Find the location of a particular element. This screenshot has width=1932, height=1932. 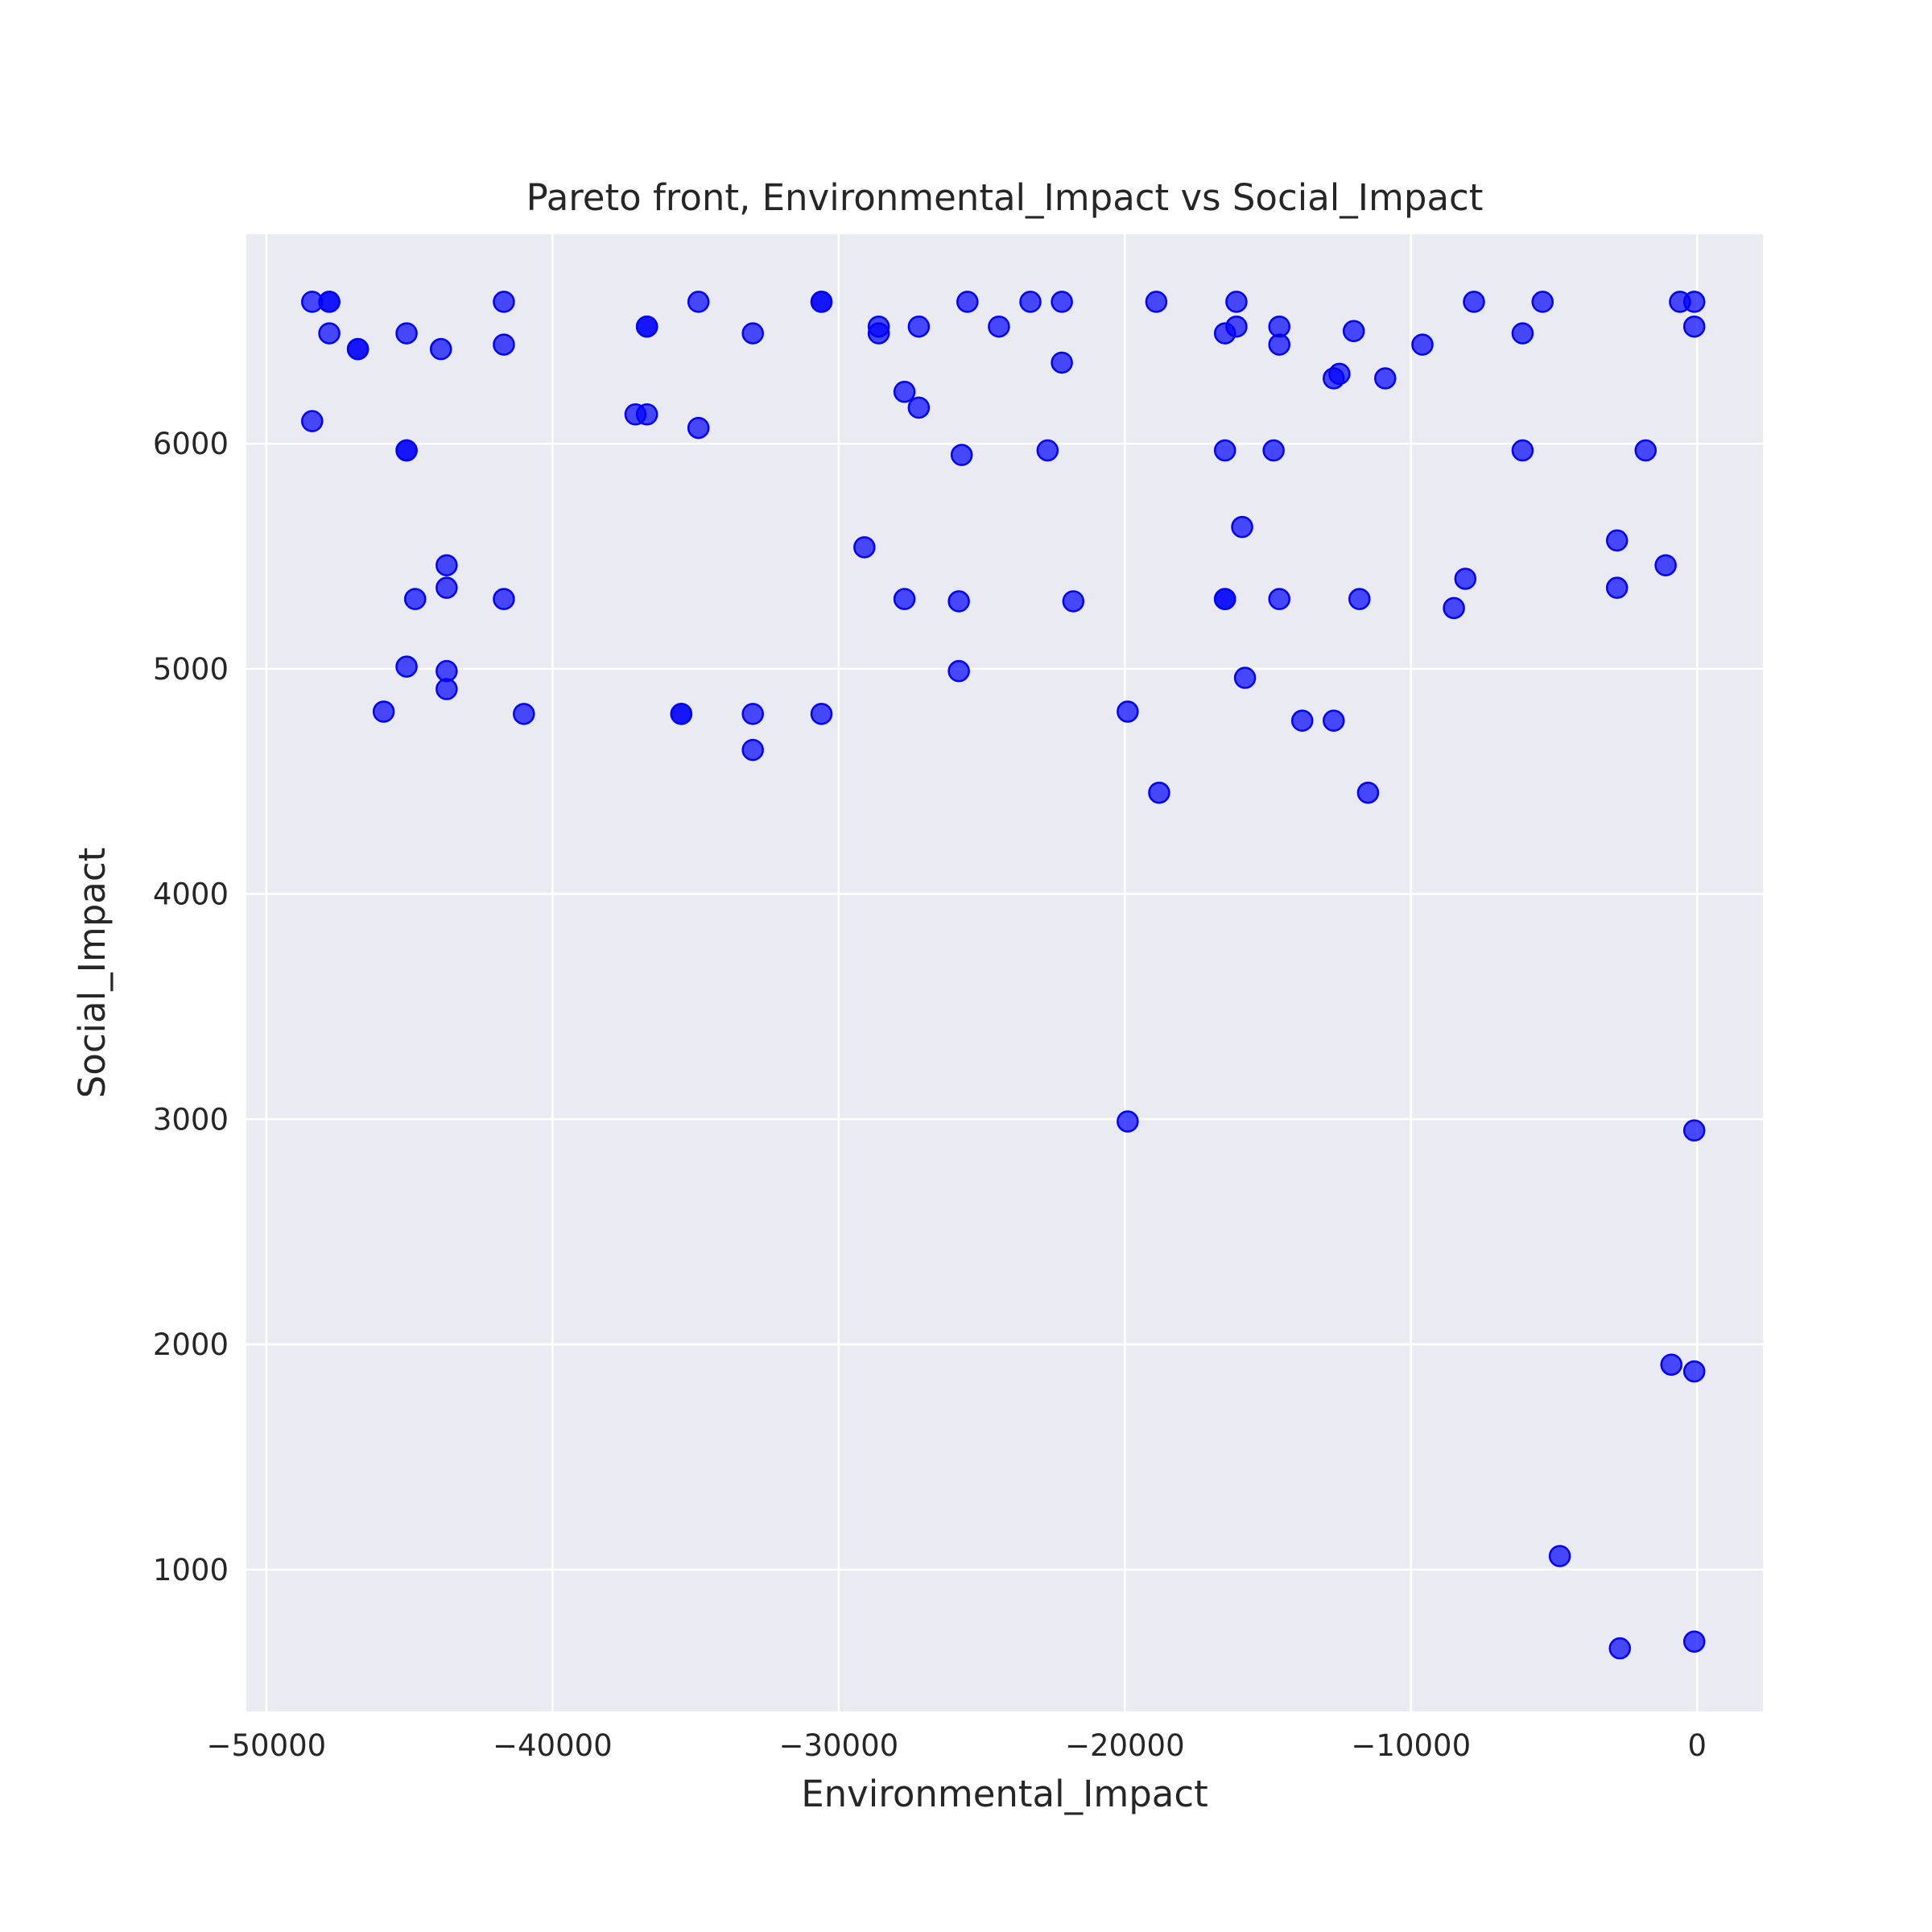

x-tick-label: 0 is located at coordinates (1697, 1745).